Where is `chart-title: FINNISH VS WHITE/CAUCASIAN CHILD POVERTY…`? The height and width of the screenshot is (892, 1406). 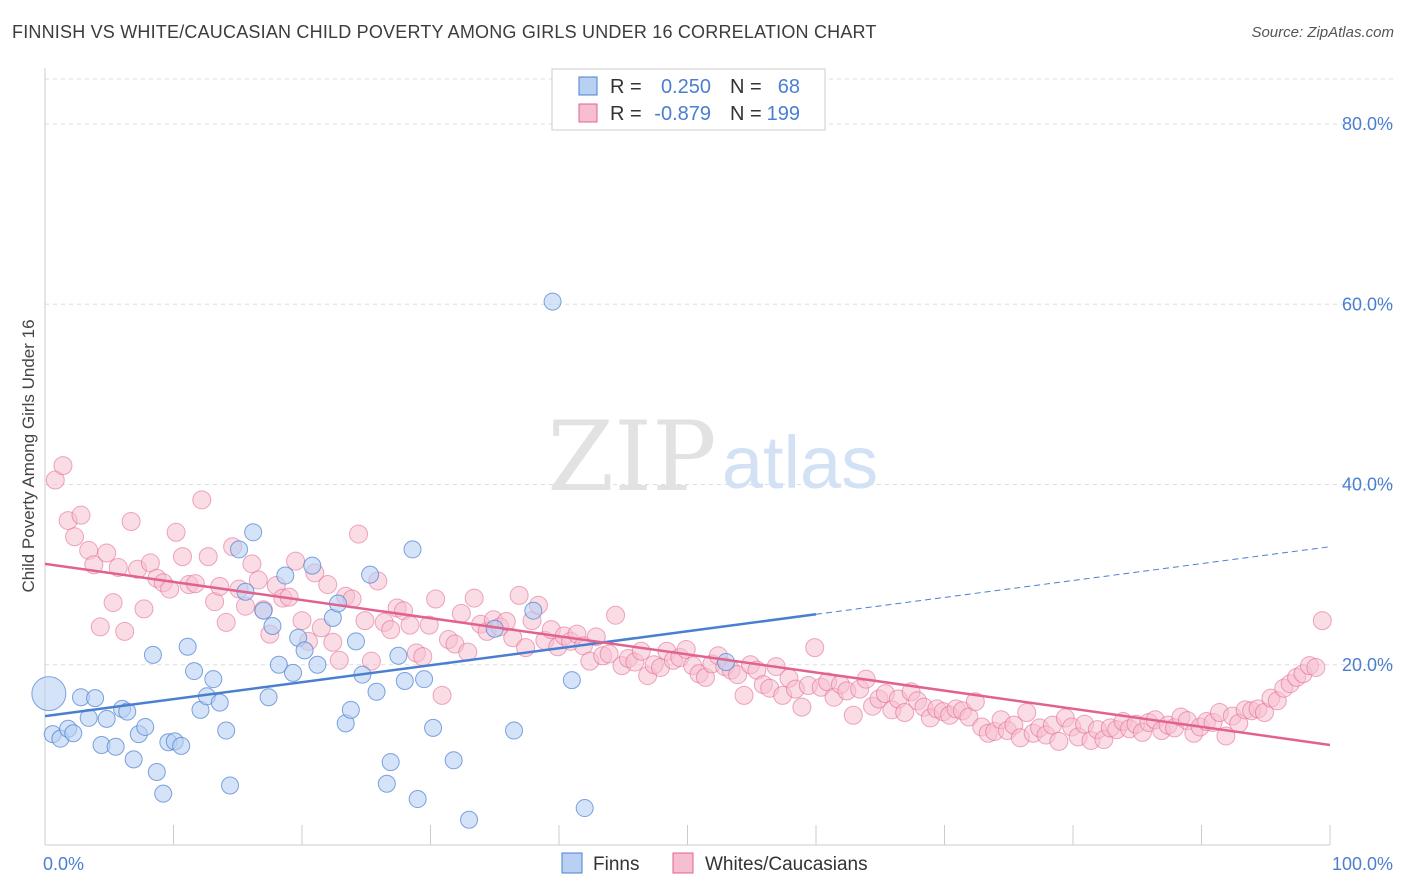
chart-title: FINNISH VS WHITE/CAUCASIAN CHILD POVERTY… is located at coordinates (444, 32).